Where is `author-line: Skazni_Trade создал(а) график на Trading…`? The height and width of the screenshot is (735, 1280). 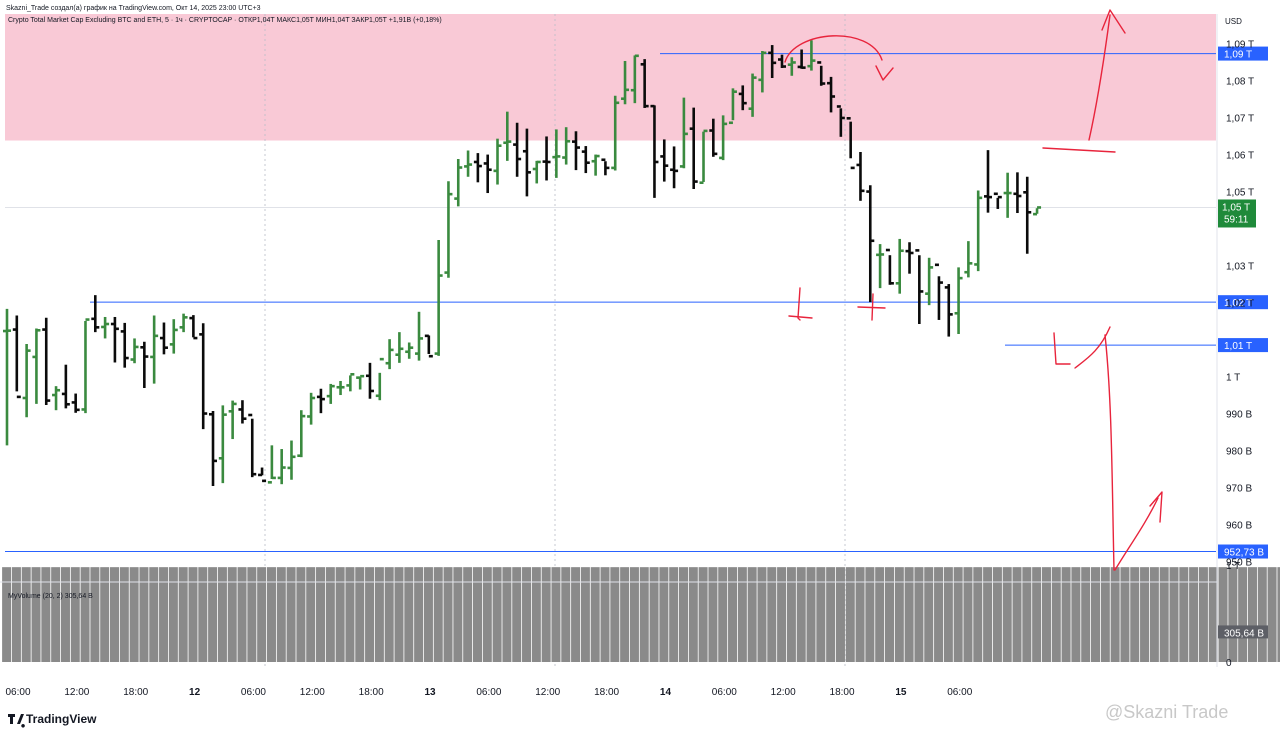 author-line: Skazni_Trade создал(а) график на Trading… is located at coordinates (133, 8).